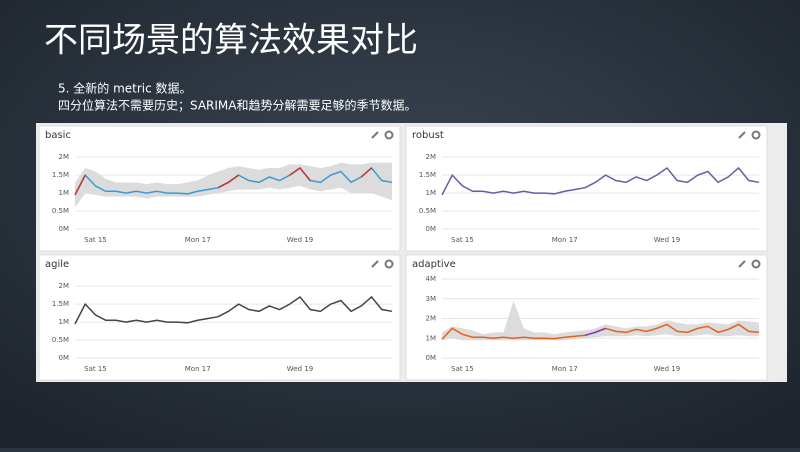 The image size is (800, 452). I want to click on panel-title: adaptive, so click(434, 264).